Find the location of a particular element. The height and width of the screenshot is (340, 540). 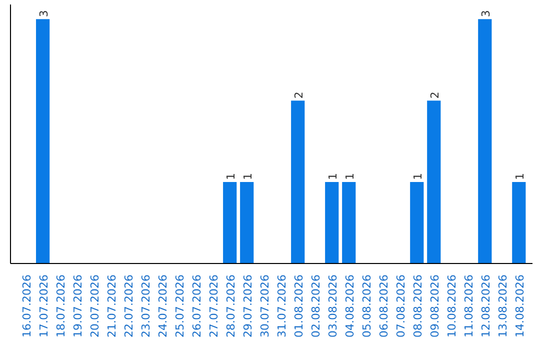

x-tick-label: 11.08.2026 is located at coordinates (469, 306).